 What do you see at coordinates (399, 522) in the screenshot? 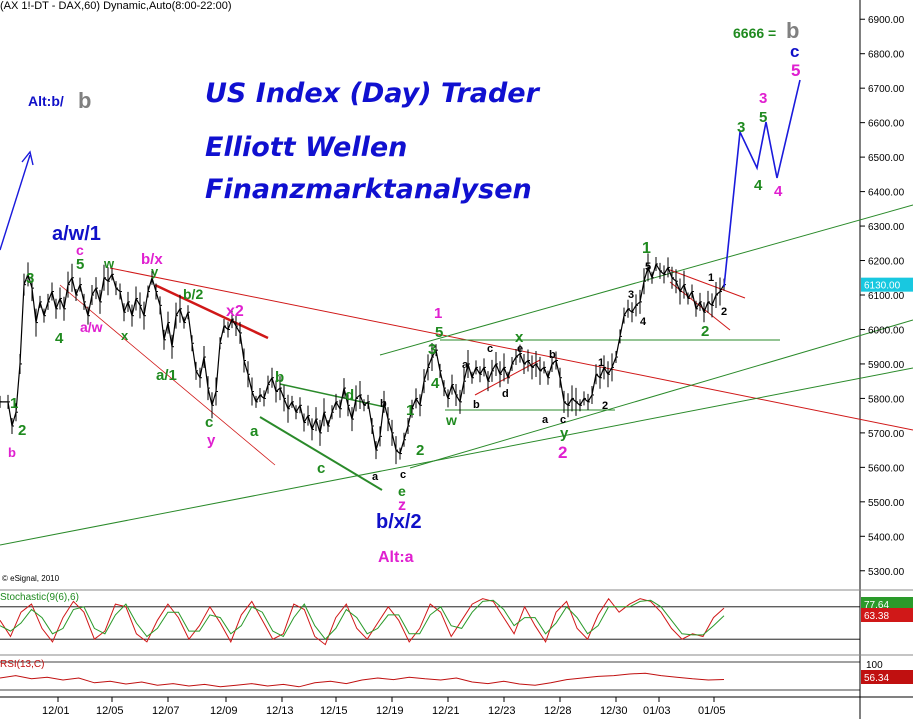
I see `wave-label: b/x/2` at bounding box center [399, 522].